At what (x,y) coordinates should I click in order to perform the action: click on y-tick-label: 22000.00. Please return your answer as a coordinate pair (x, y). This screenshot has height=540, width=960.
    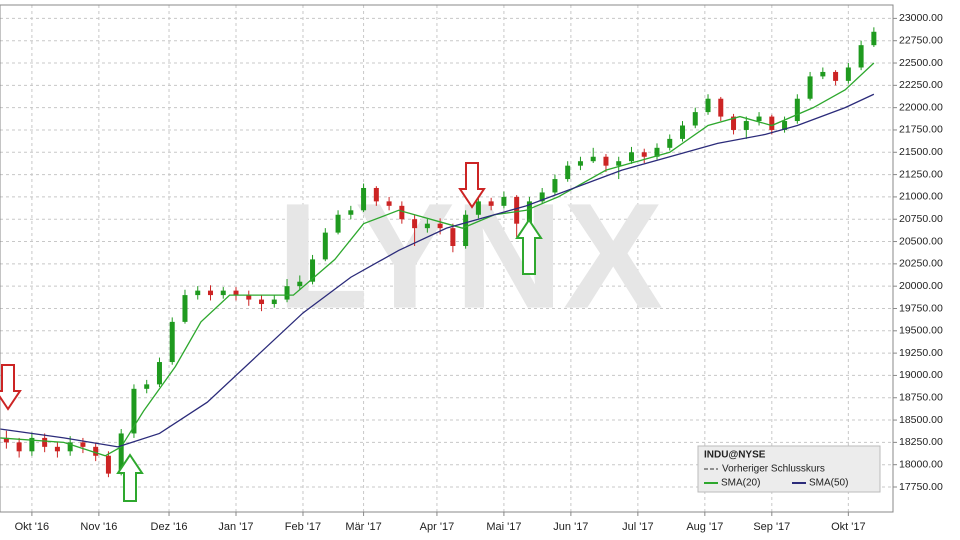
    Looking at the image, I should click on (921, 107).